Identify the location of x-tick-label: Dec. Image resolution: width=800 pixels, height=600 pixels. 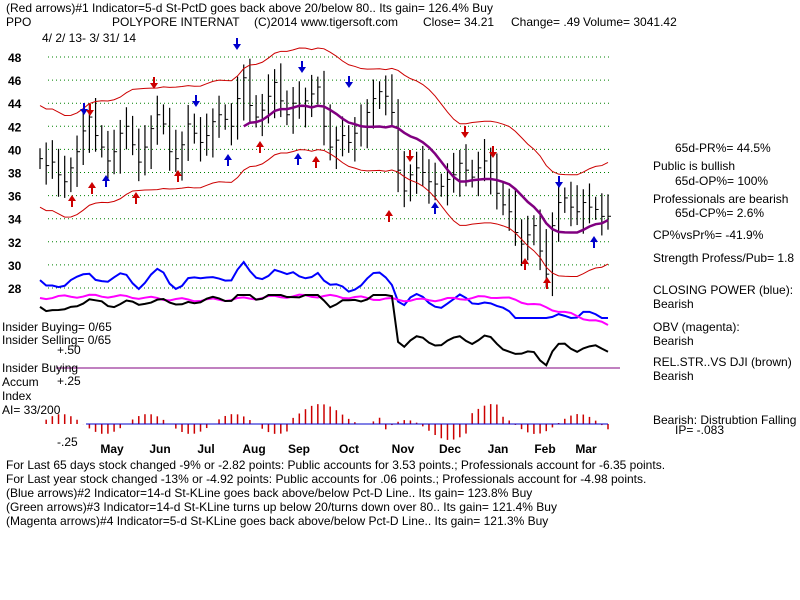
(450, 449).